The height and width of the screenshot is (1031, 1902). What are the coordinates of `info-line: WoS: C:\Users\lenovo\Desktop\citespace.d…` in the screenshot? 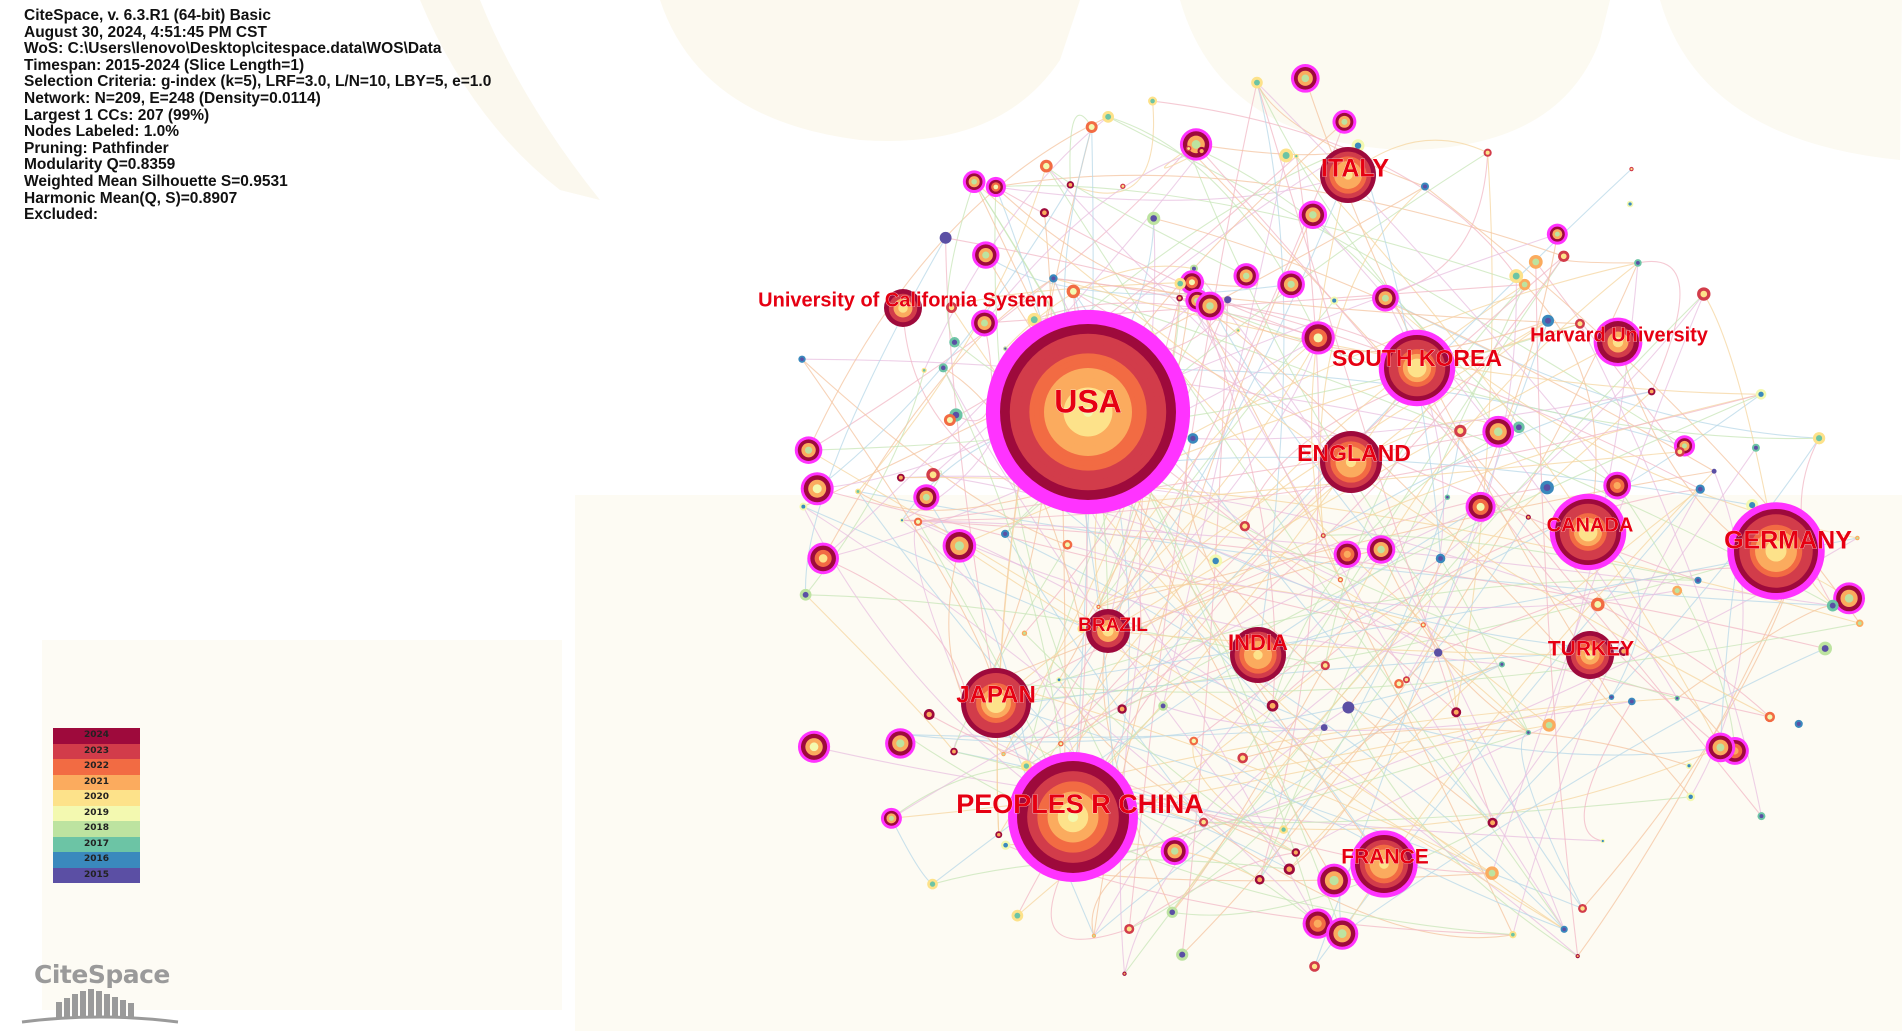 It's located at (233, 49).